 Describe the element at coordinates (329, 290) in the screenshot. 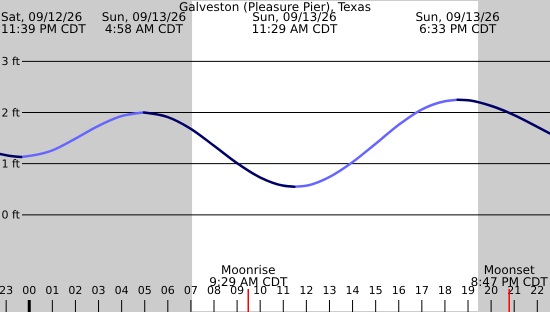

I see `x-tick-label: 13` at that location.